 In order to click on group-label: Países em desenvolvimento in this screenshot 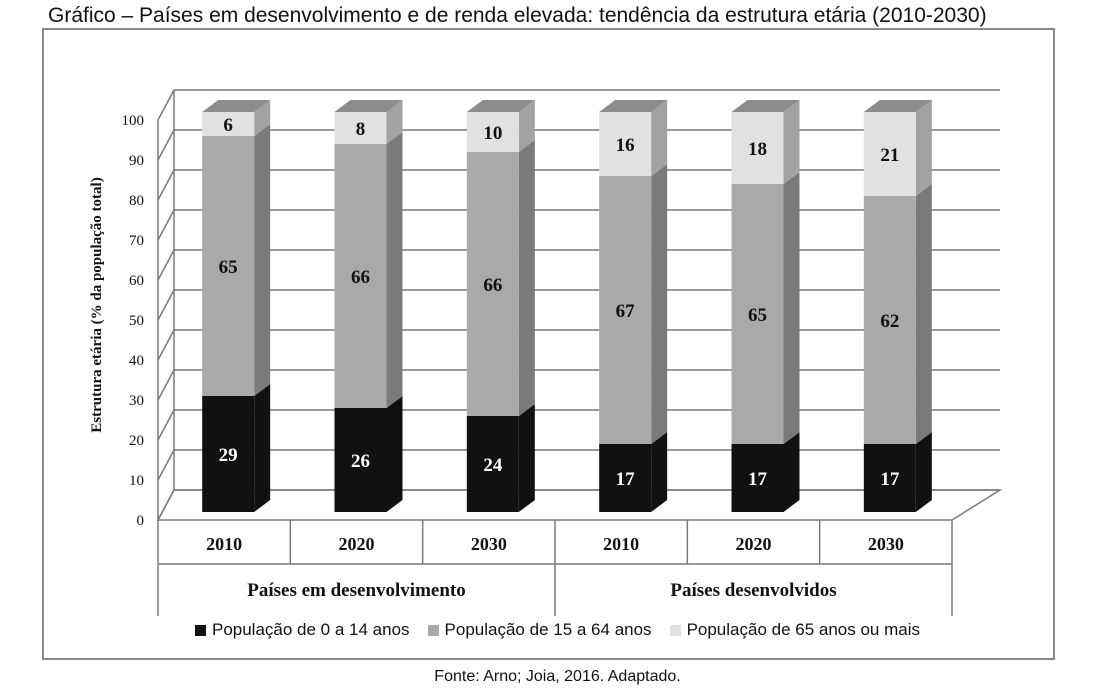, I will do `click(356, 590)`.